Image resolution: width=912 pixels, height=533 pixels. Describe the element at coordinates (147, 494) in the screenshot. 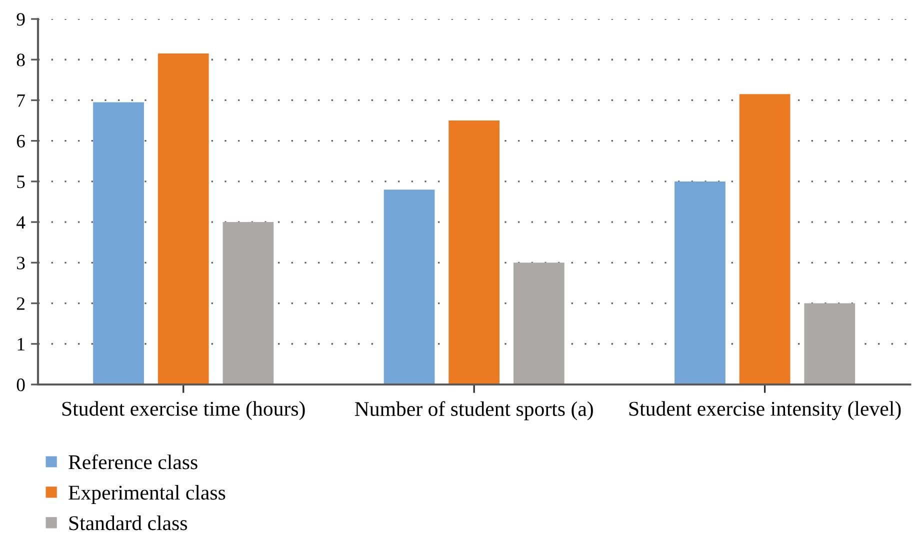

I see `legend-label: Experimental class` at that location.